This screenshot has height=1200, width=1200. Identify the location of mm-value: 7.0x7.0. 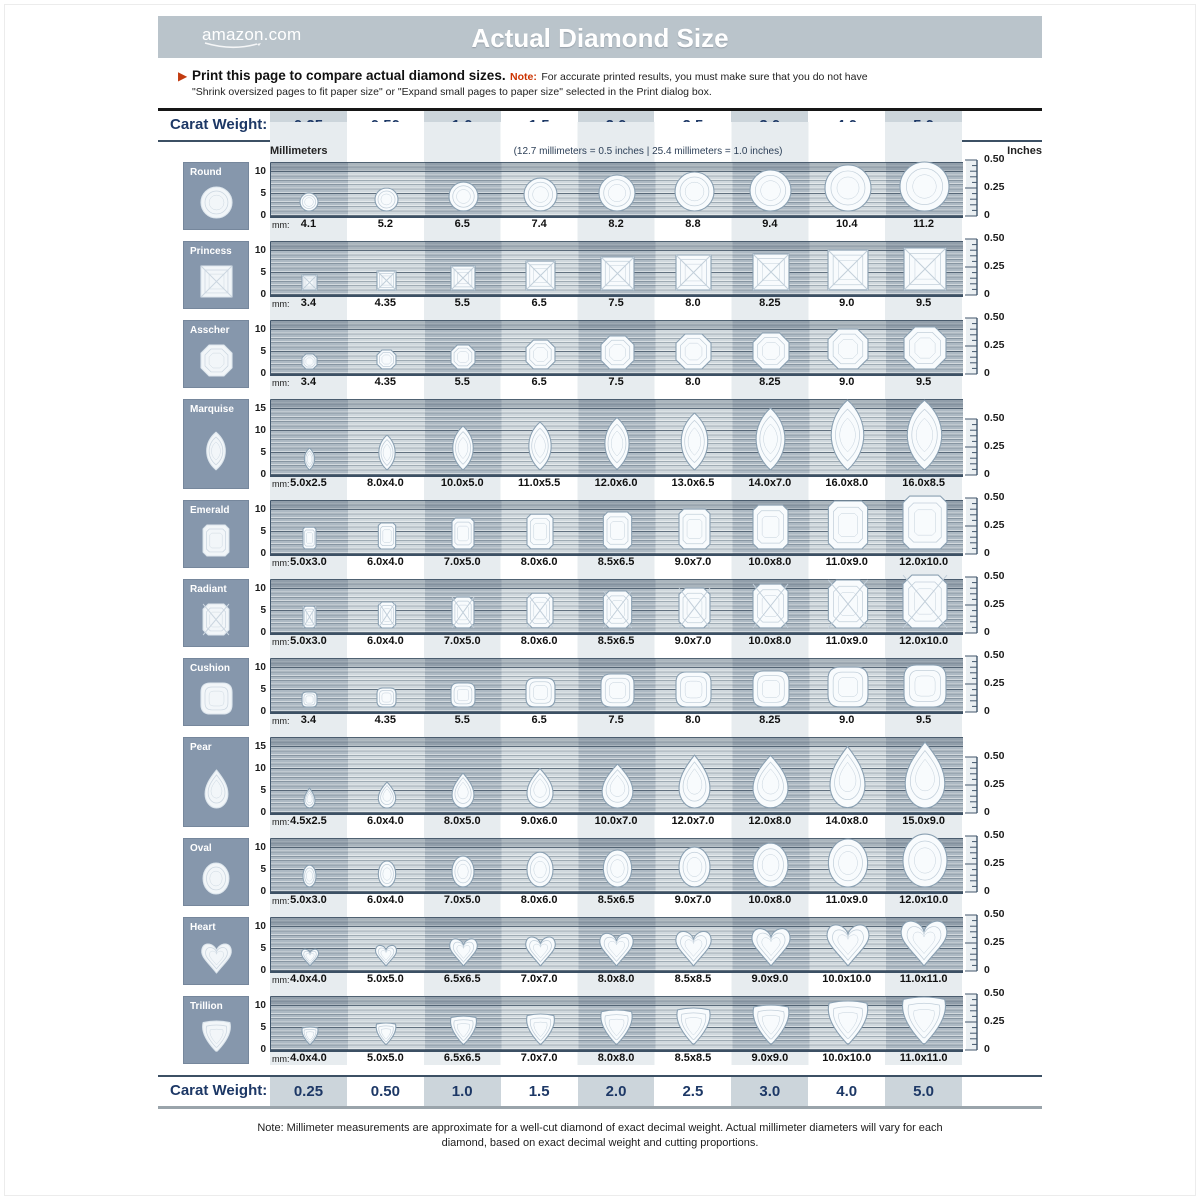
(539, 1058).